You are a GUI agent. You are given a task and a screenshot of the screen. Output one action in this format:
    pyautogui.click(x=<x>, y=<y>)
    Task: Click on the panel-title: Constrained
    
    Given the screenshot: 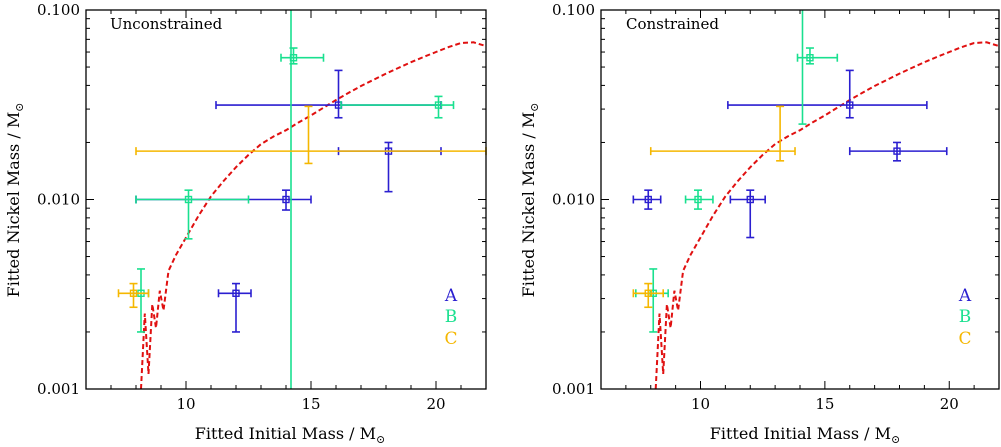 What is the action you would take?
    pyautogui.click(x=672, y=24)
    